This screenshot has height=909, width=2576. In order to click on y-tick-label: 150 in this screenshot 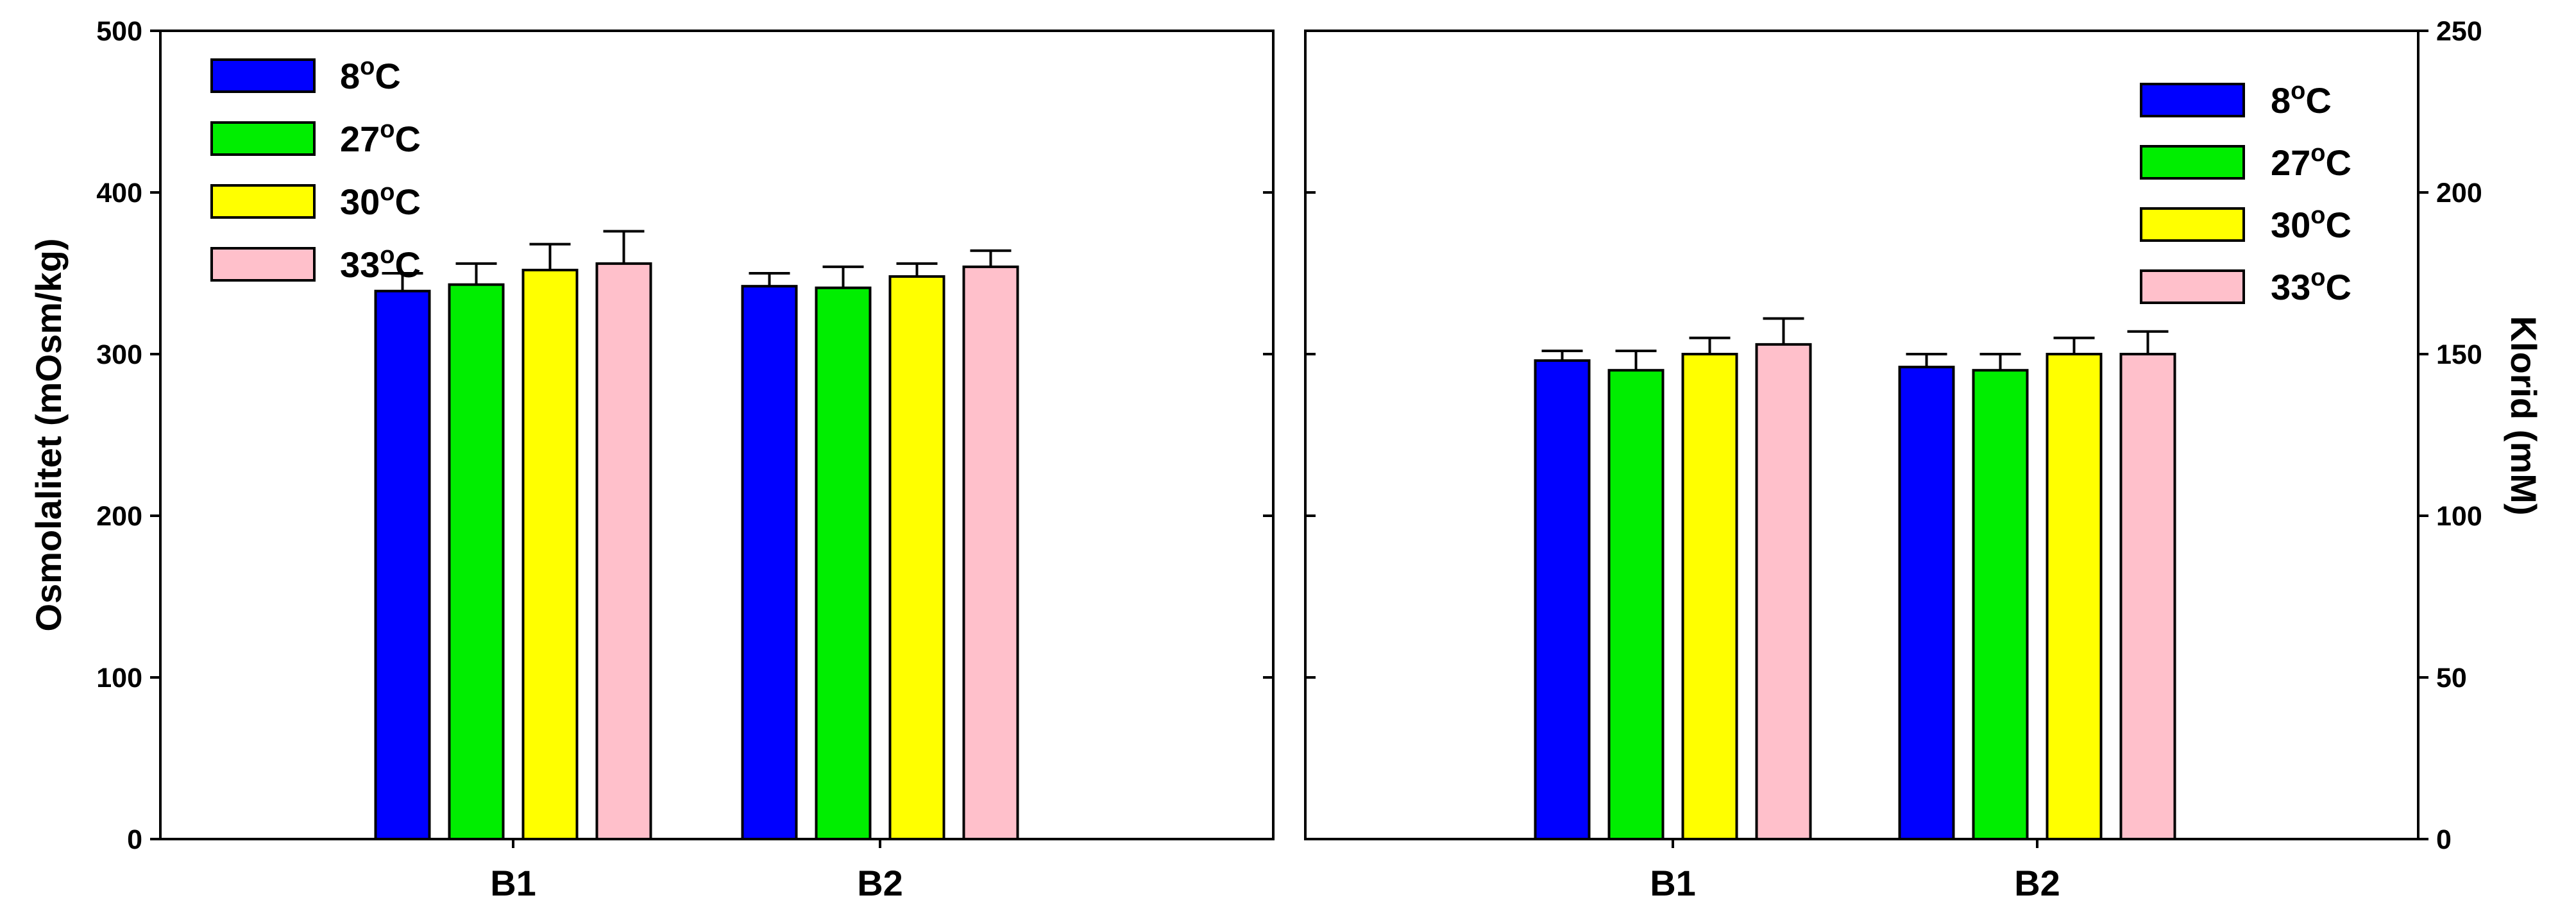, I will do `click(2459, 354)`.